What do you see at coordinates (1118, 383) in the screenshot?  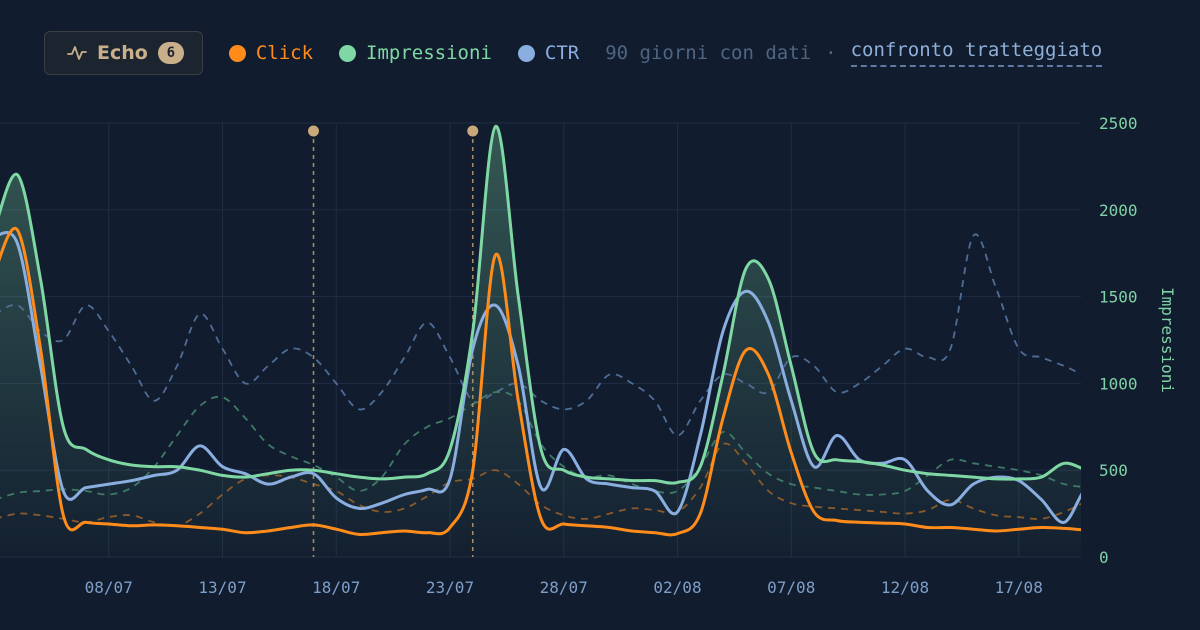 I see `y-tick-label: 1000` at bounding box center [1118, 383].